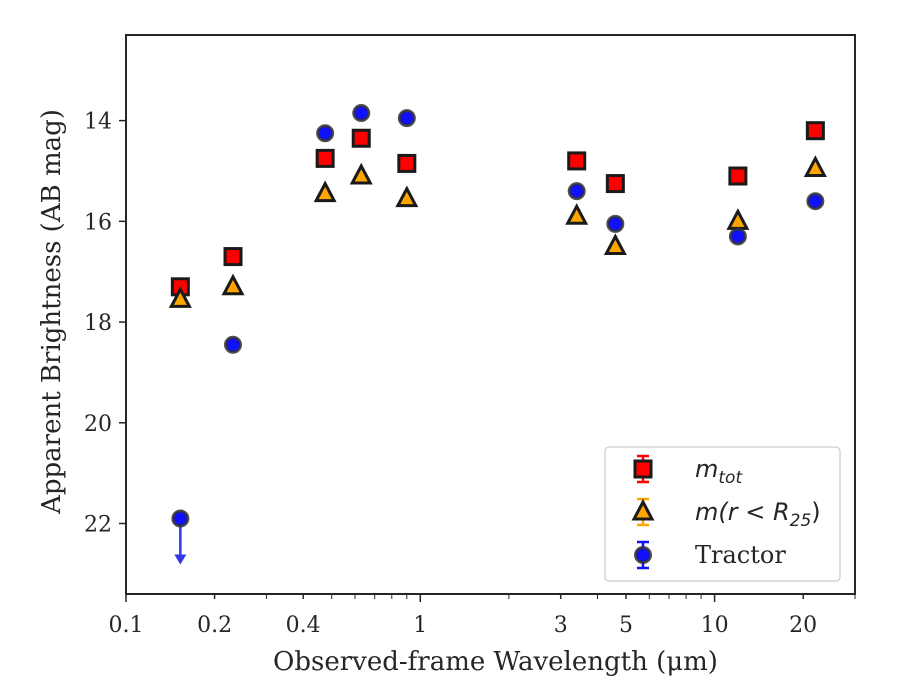 The width and height of the screenshot is (900, 700). I want to click on x-tick-label: 0.4, so click(303, 625).